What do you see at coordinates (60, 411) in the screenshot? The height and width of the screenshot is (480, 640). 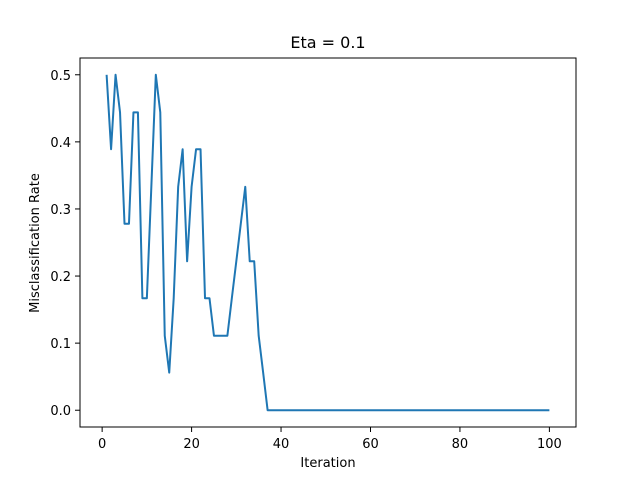 I see `y-tick-label: 0.0` at bounding box center [60, 411].